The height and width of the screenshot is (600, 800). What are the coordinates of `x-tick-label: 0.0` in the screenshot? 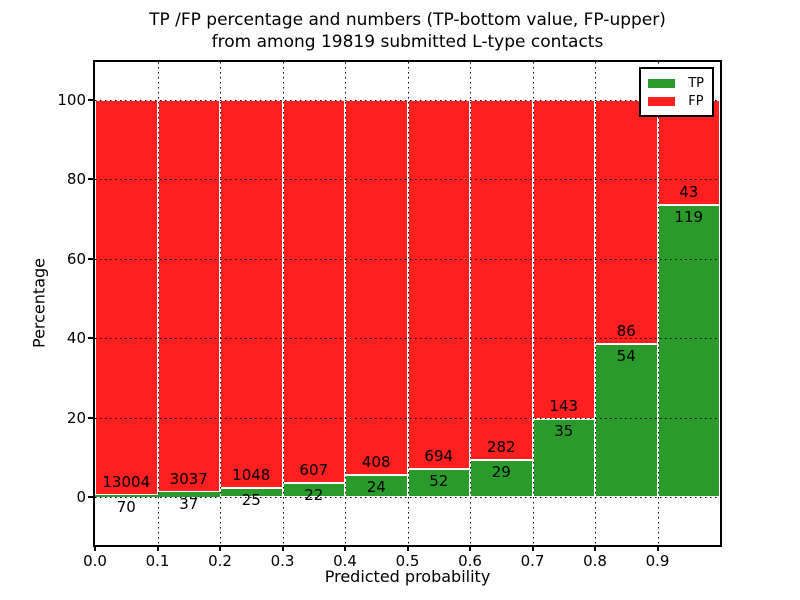 It's located at (95, 561).